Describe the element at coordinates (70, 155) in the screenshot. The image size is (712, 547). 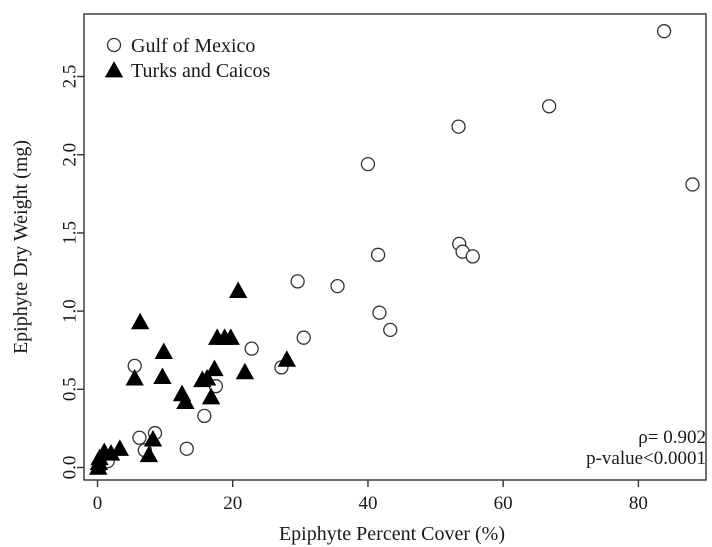
I see `y-tick-label: 2.0` at that location.